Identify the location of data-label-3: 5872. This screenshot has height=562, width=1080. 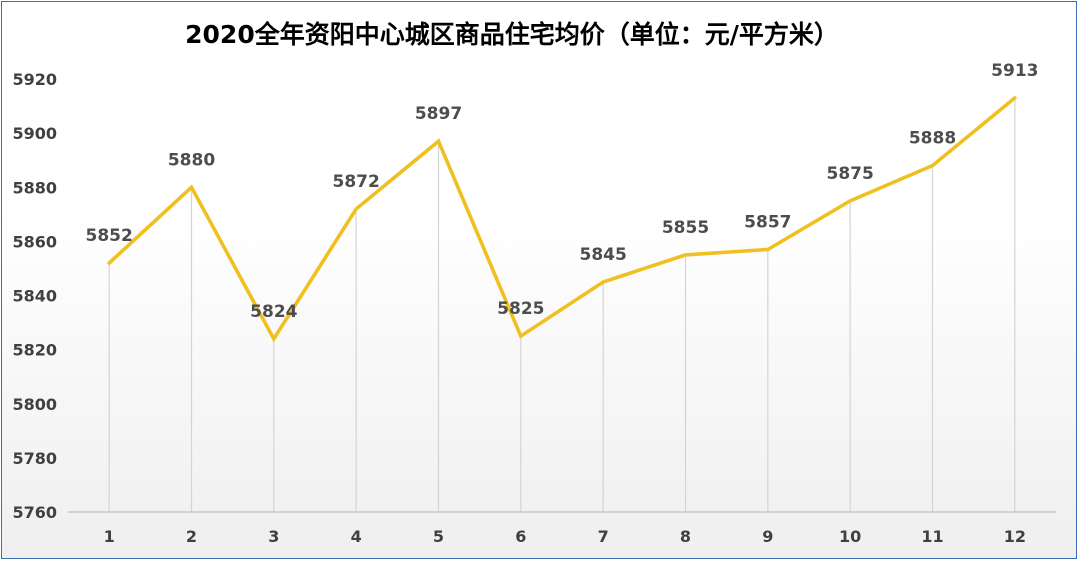
(356, 182).